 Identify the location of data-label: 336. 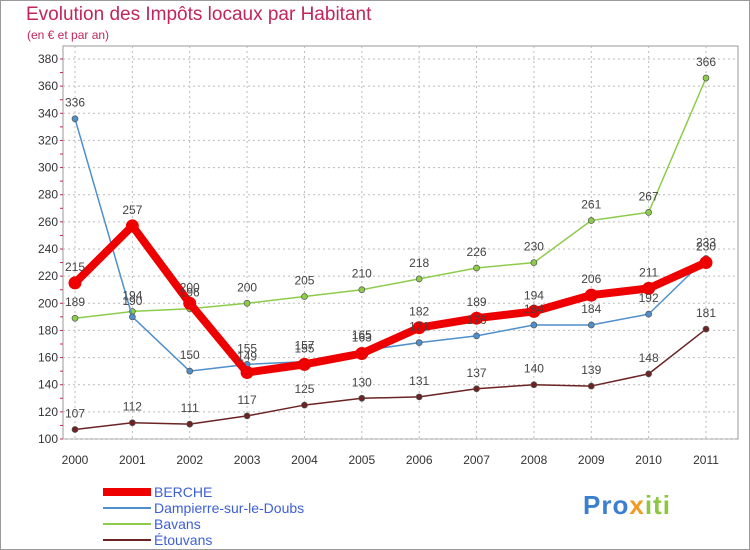
(75, 103).